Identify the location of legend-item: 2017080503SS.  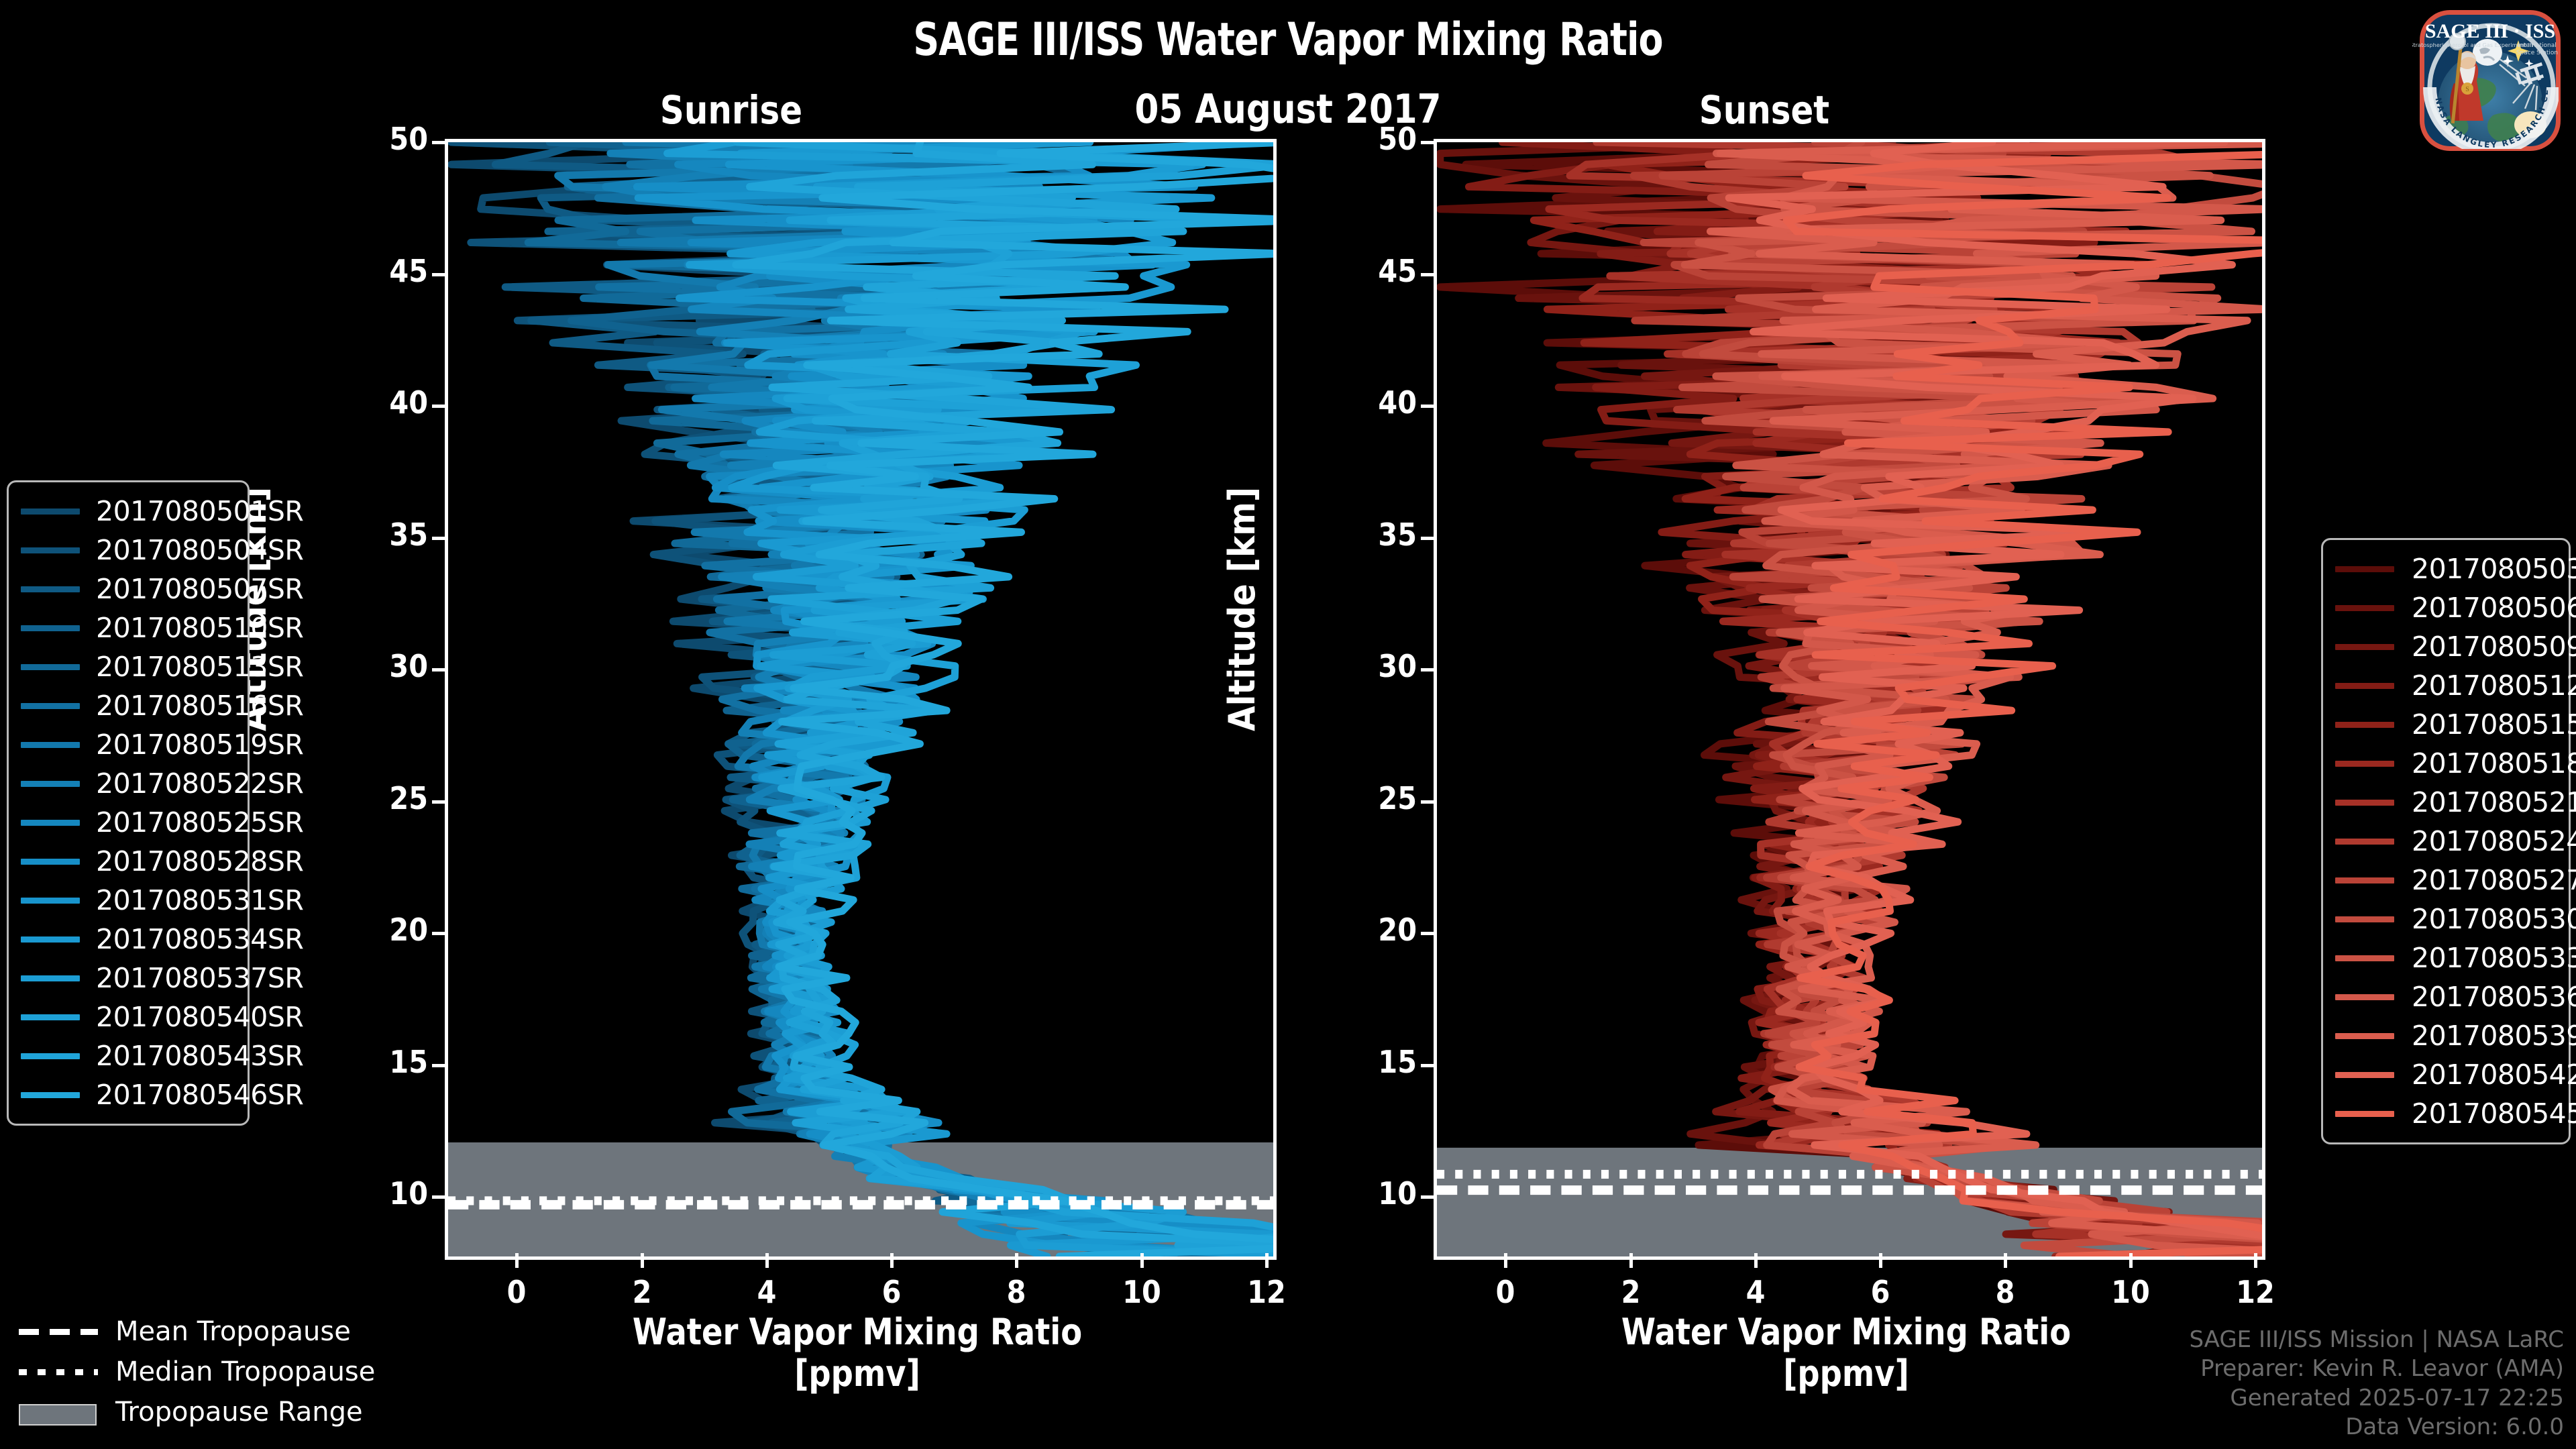
(2455, 568).